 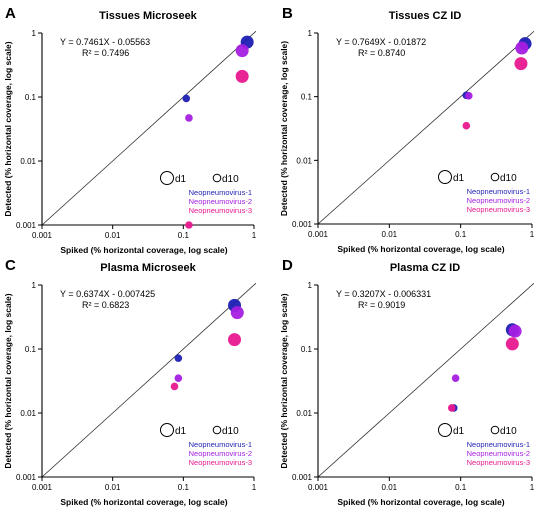 What do you see at coordinates (383, 294) in the screenshot?
I see `regression-equation: Y = 0.3207X - 0.006331` at bounding box center [383, 294].